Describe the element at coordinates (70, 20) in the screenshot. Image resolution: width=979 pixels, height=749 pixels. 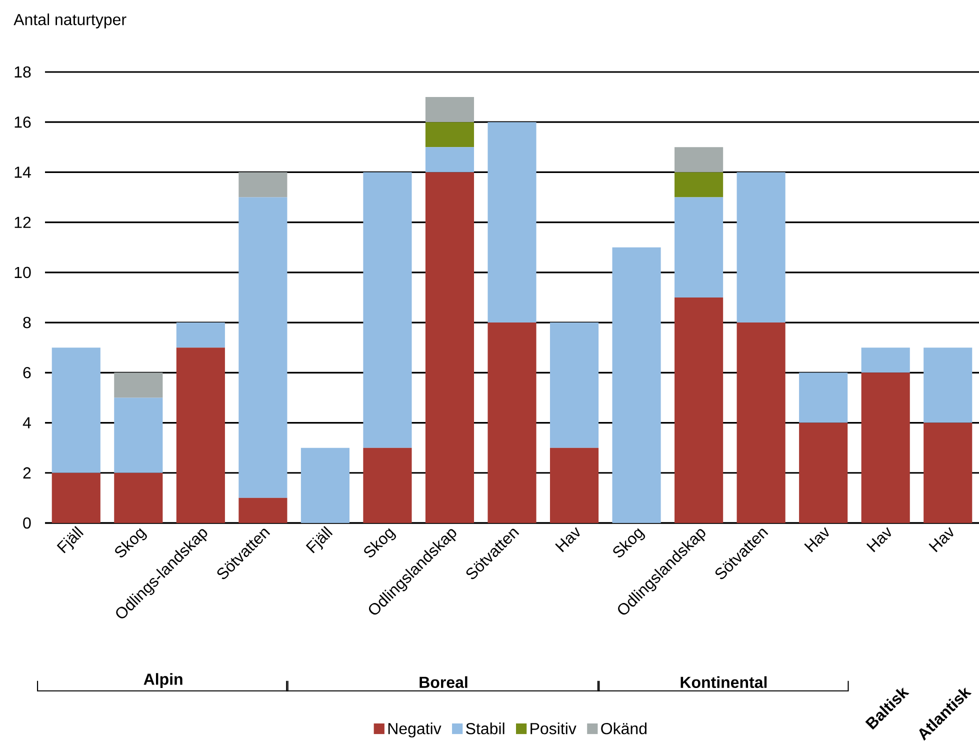
I see `y-axis-title: Antal naturtyper` at that location.